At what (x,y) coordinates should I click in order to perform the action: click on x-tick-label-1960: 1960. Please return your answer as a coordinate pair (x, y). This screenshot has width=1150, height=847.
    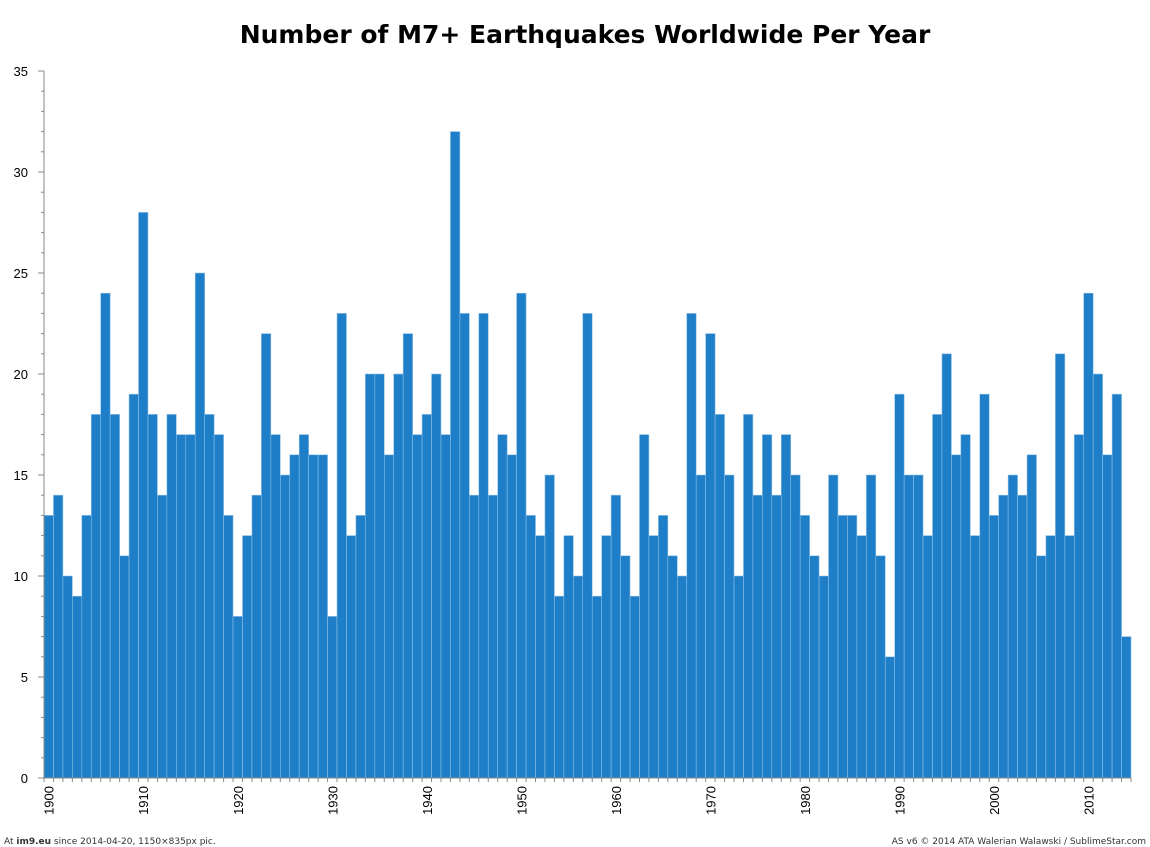
    Looking at the image, I should click on (616, 800).